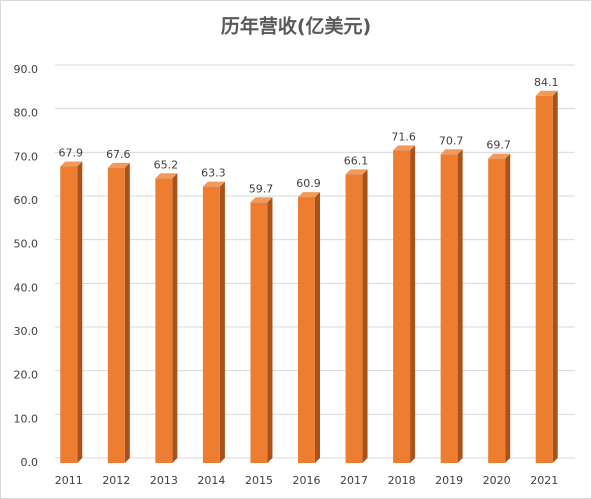 The image size is (592, 499). What do you see at coordinates (69, 480) in the screenshot?
I see `x-tick-label: 2011` at bounding box center [69, 480].